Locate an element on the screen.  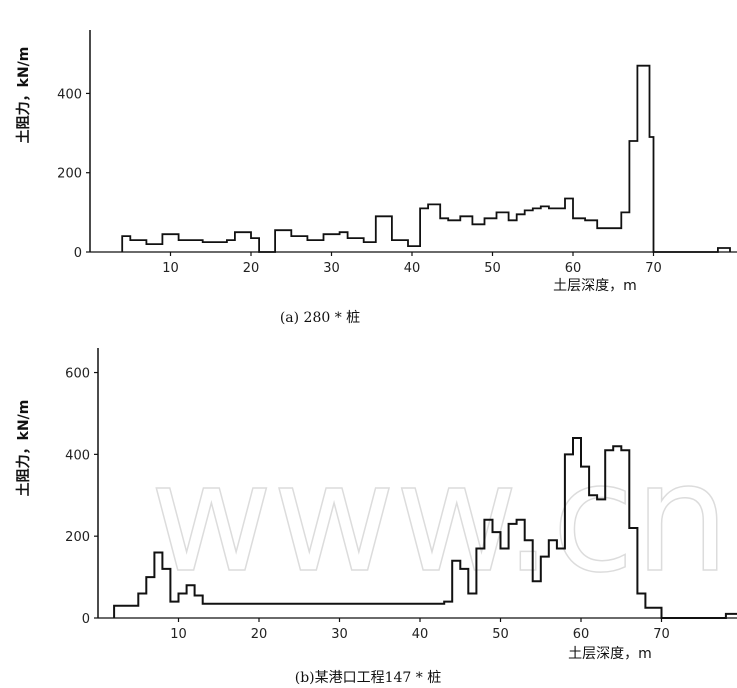
y-tick-label: 600 is located at coordinates (77, 374).